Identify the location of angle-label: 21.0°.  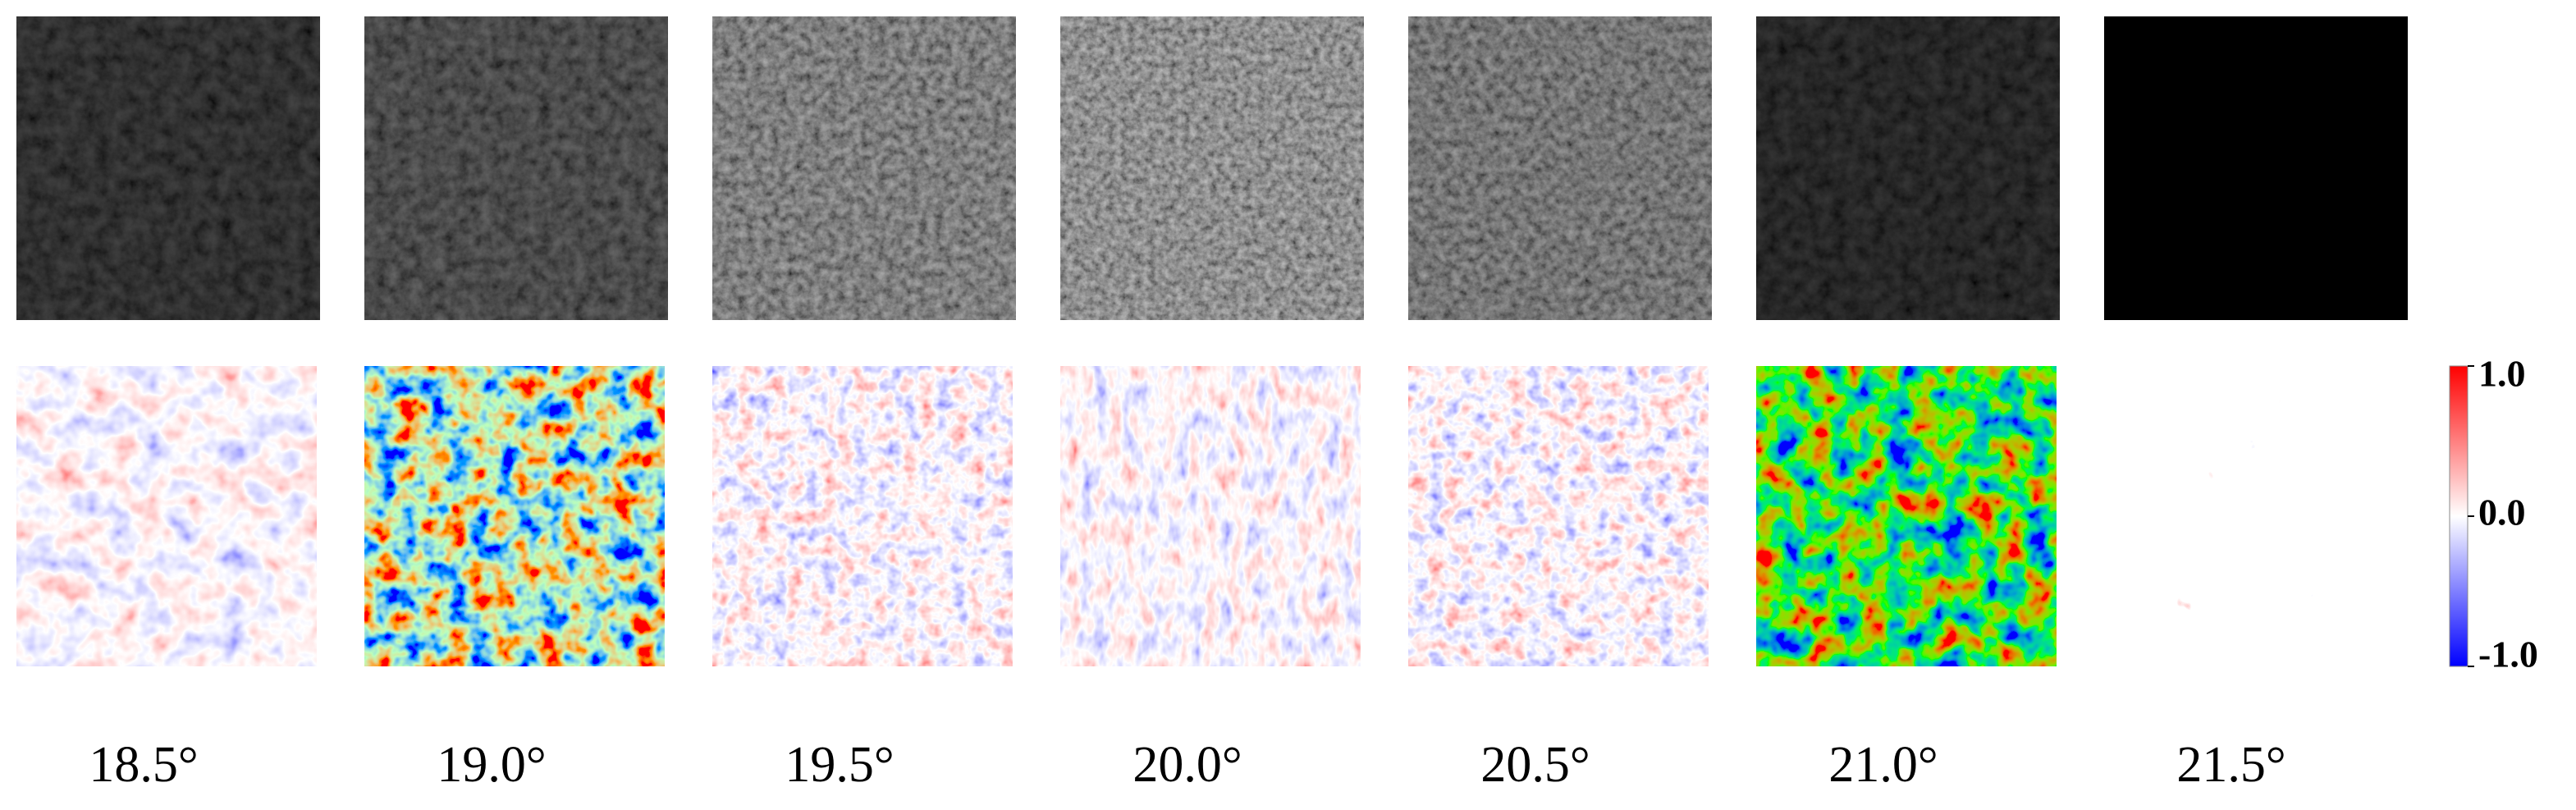
(1883, 765).